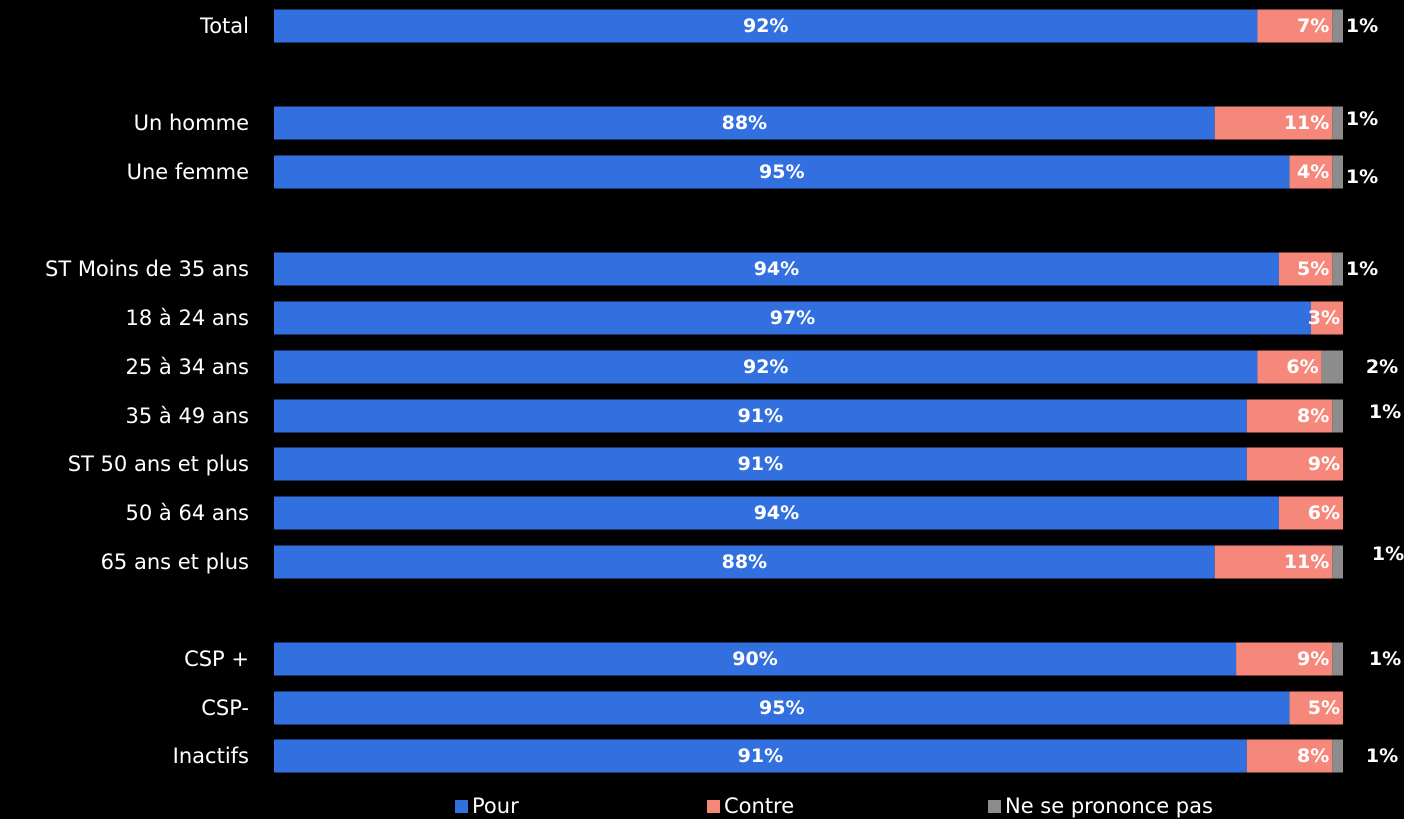 The width and height of the screenshot is (1404, 819). What do you see at coordinates (147, 269) in the screenshot?
I see `category-label: ST Moins de 35 ans` at bounding box center [147, 269].